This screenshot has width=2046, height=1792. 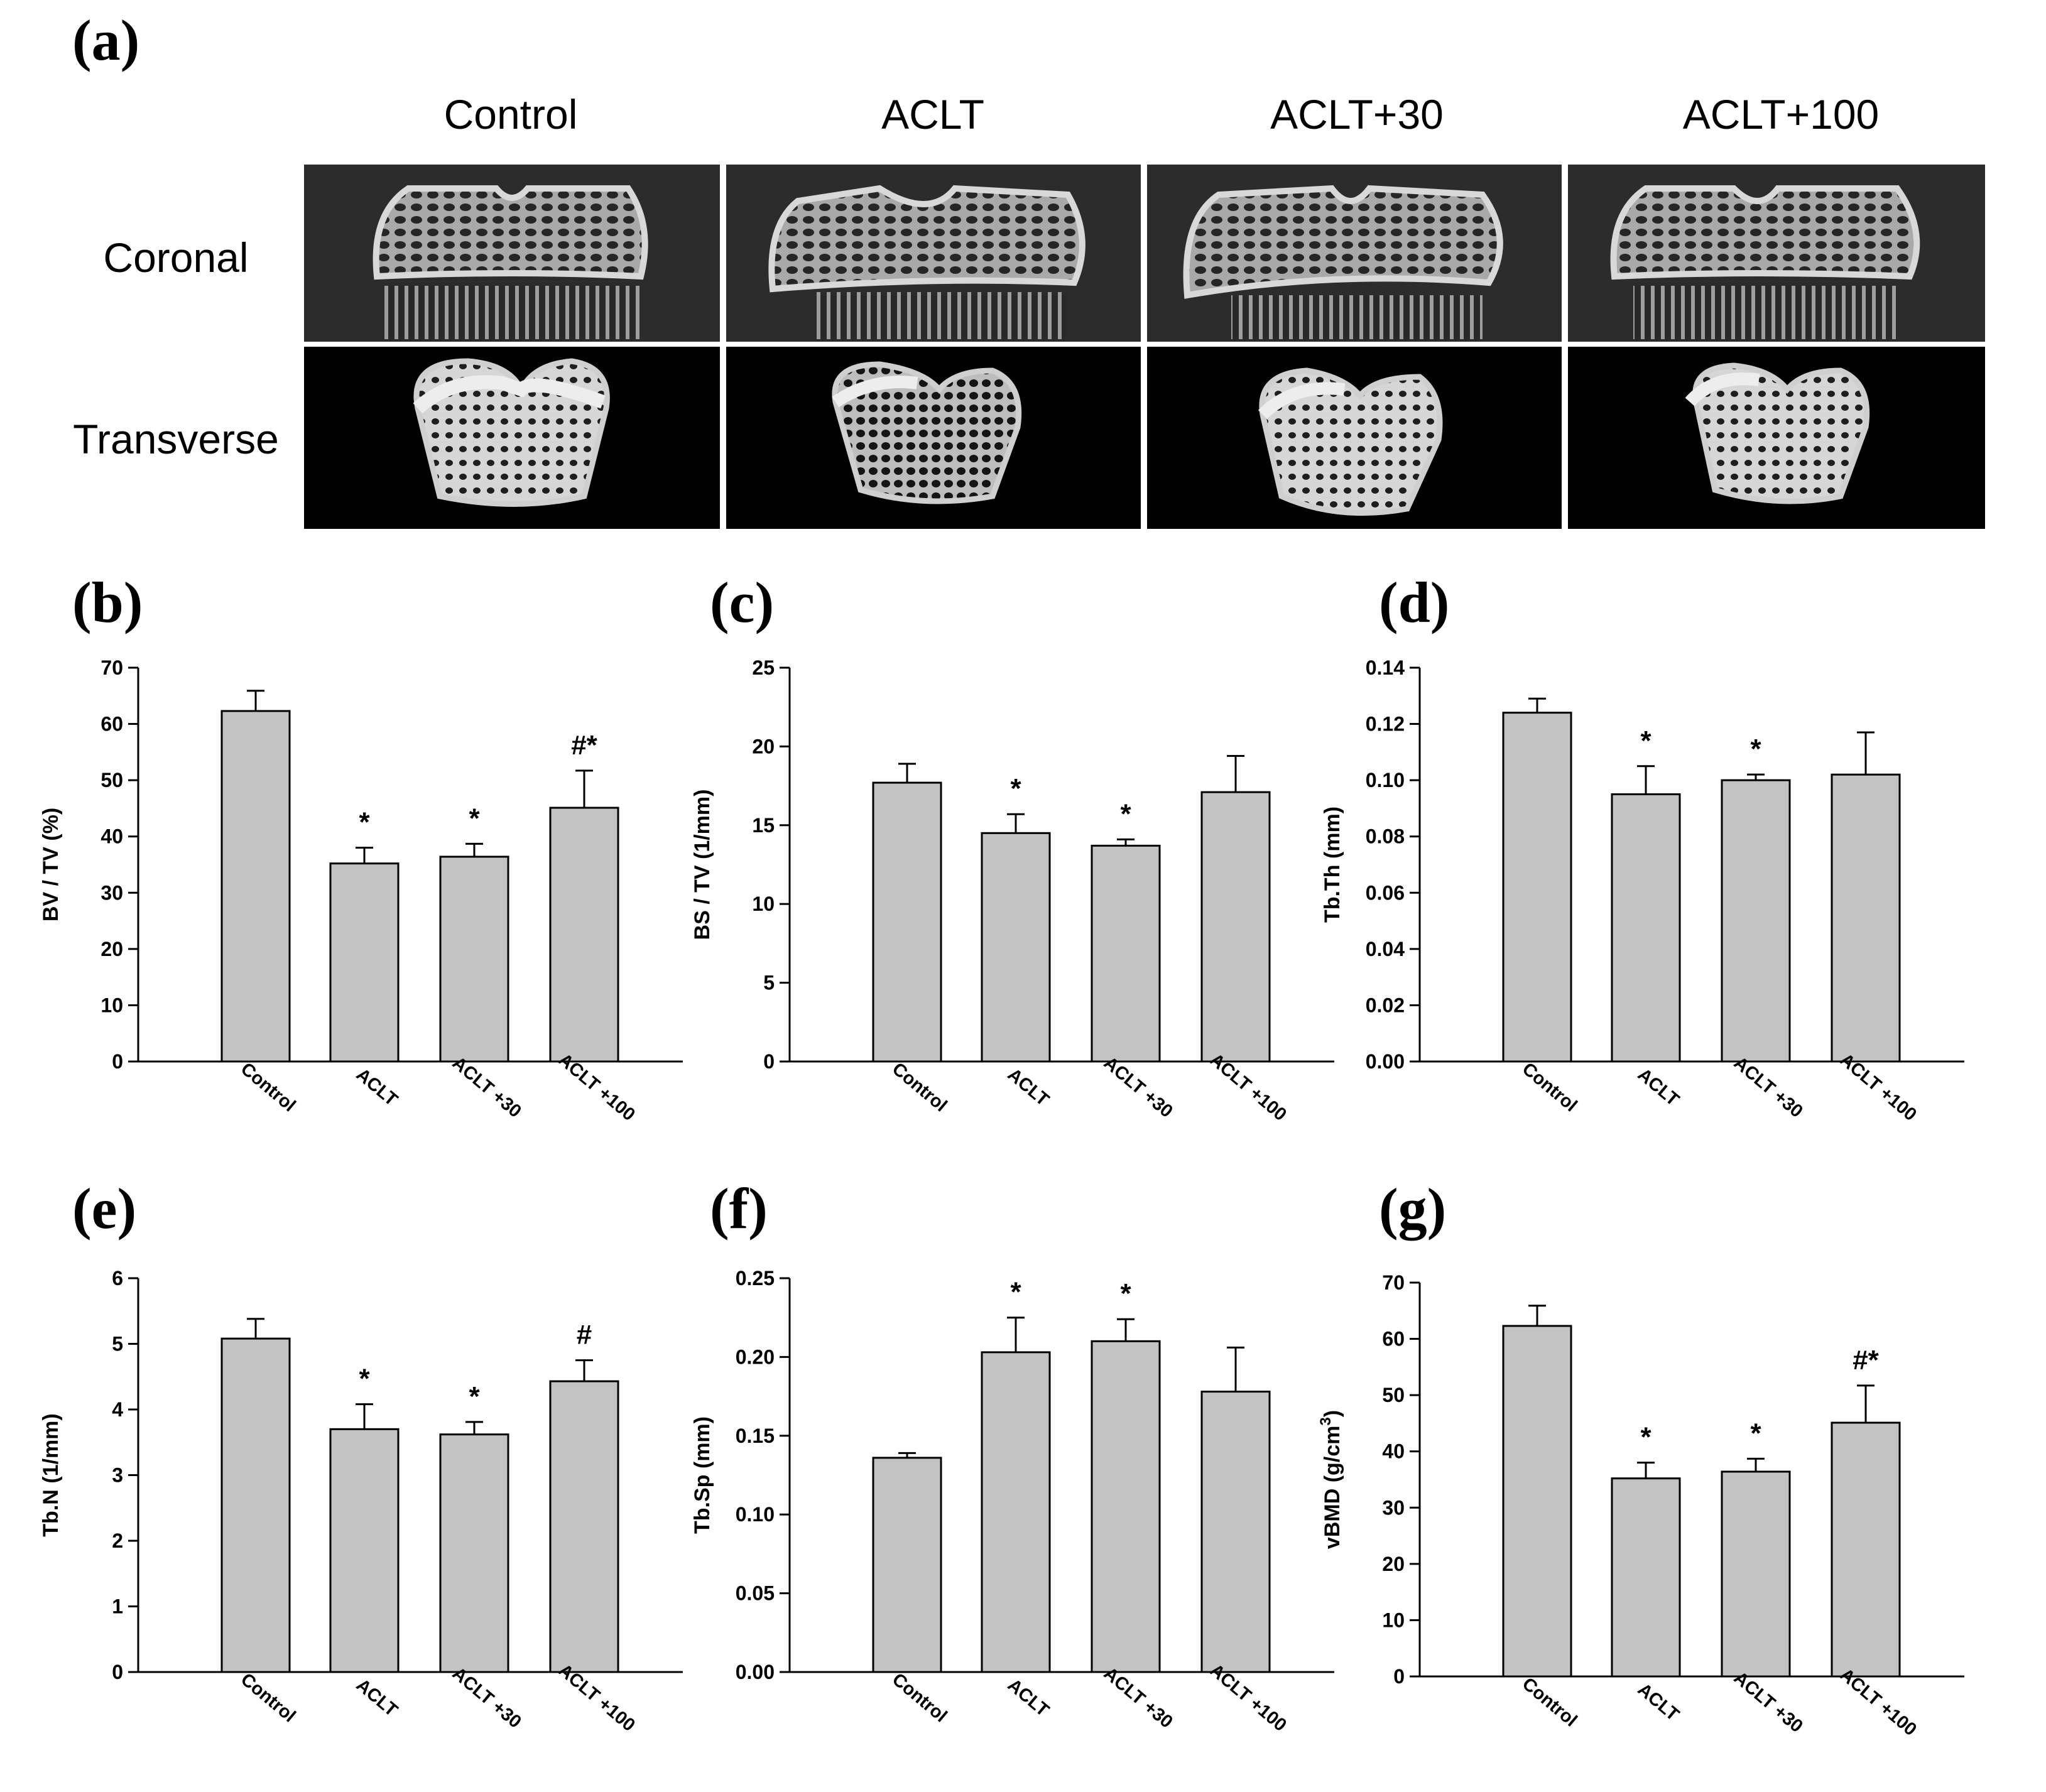 I want to click on y-axis-label: Tb.Th (mm), so click(x=1332, y=864).